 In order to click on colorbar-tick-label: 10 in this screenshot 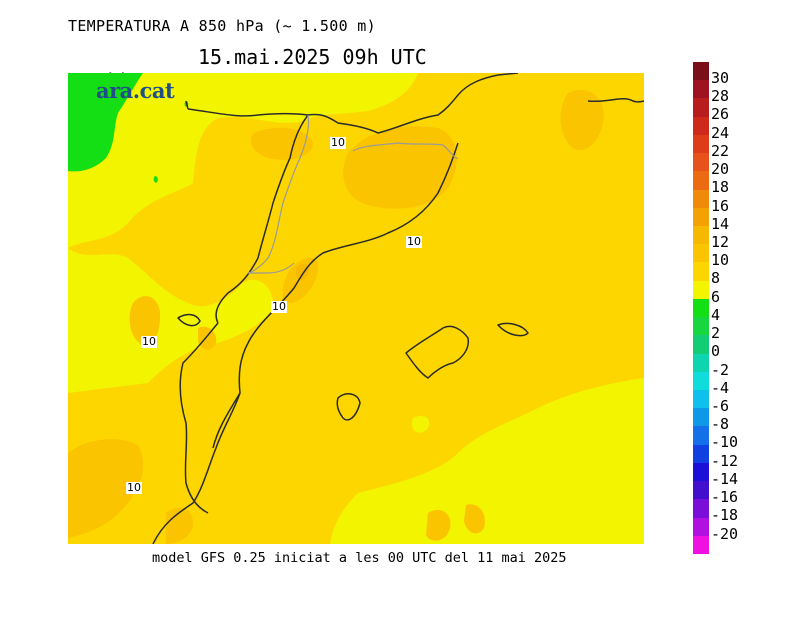, I will do `click(720, 260)`.